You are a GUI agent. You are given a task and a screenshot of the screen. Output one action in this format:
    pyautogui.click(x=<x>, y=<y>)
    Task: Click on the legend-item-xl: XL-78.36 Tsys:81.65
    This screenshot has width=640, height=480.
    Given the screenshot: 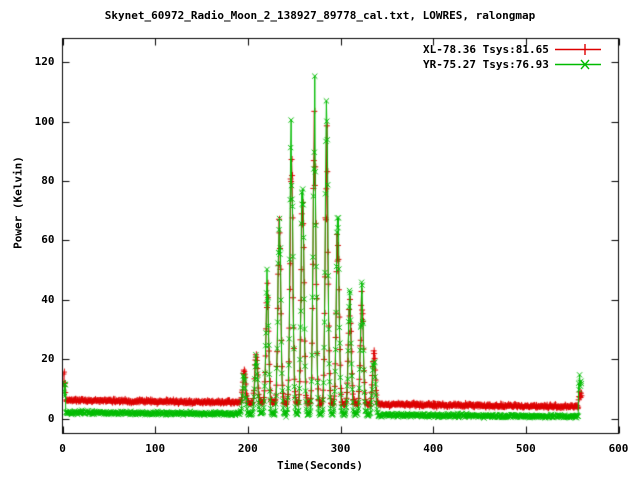 What is the action you would take?
    pyautogui.click(x=512, y=49)
    